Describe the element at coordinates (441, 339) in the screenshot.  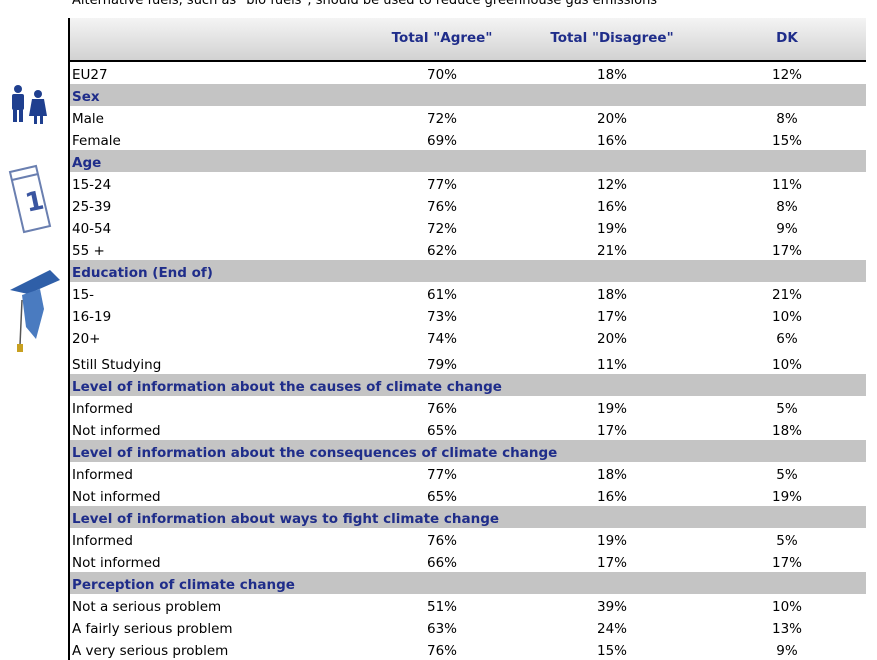
I see `cell-value: 74%` at that location.